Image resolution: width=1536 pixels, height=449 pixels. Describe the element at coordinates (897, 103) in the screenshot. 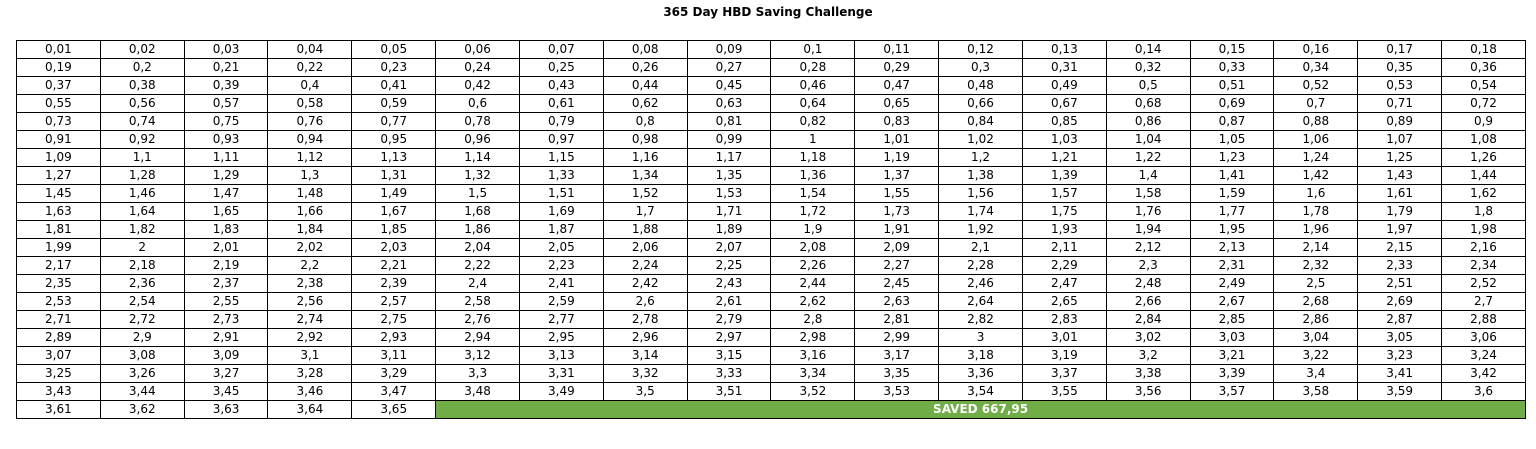

I see `table-cell: 0,65` at that location.